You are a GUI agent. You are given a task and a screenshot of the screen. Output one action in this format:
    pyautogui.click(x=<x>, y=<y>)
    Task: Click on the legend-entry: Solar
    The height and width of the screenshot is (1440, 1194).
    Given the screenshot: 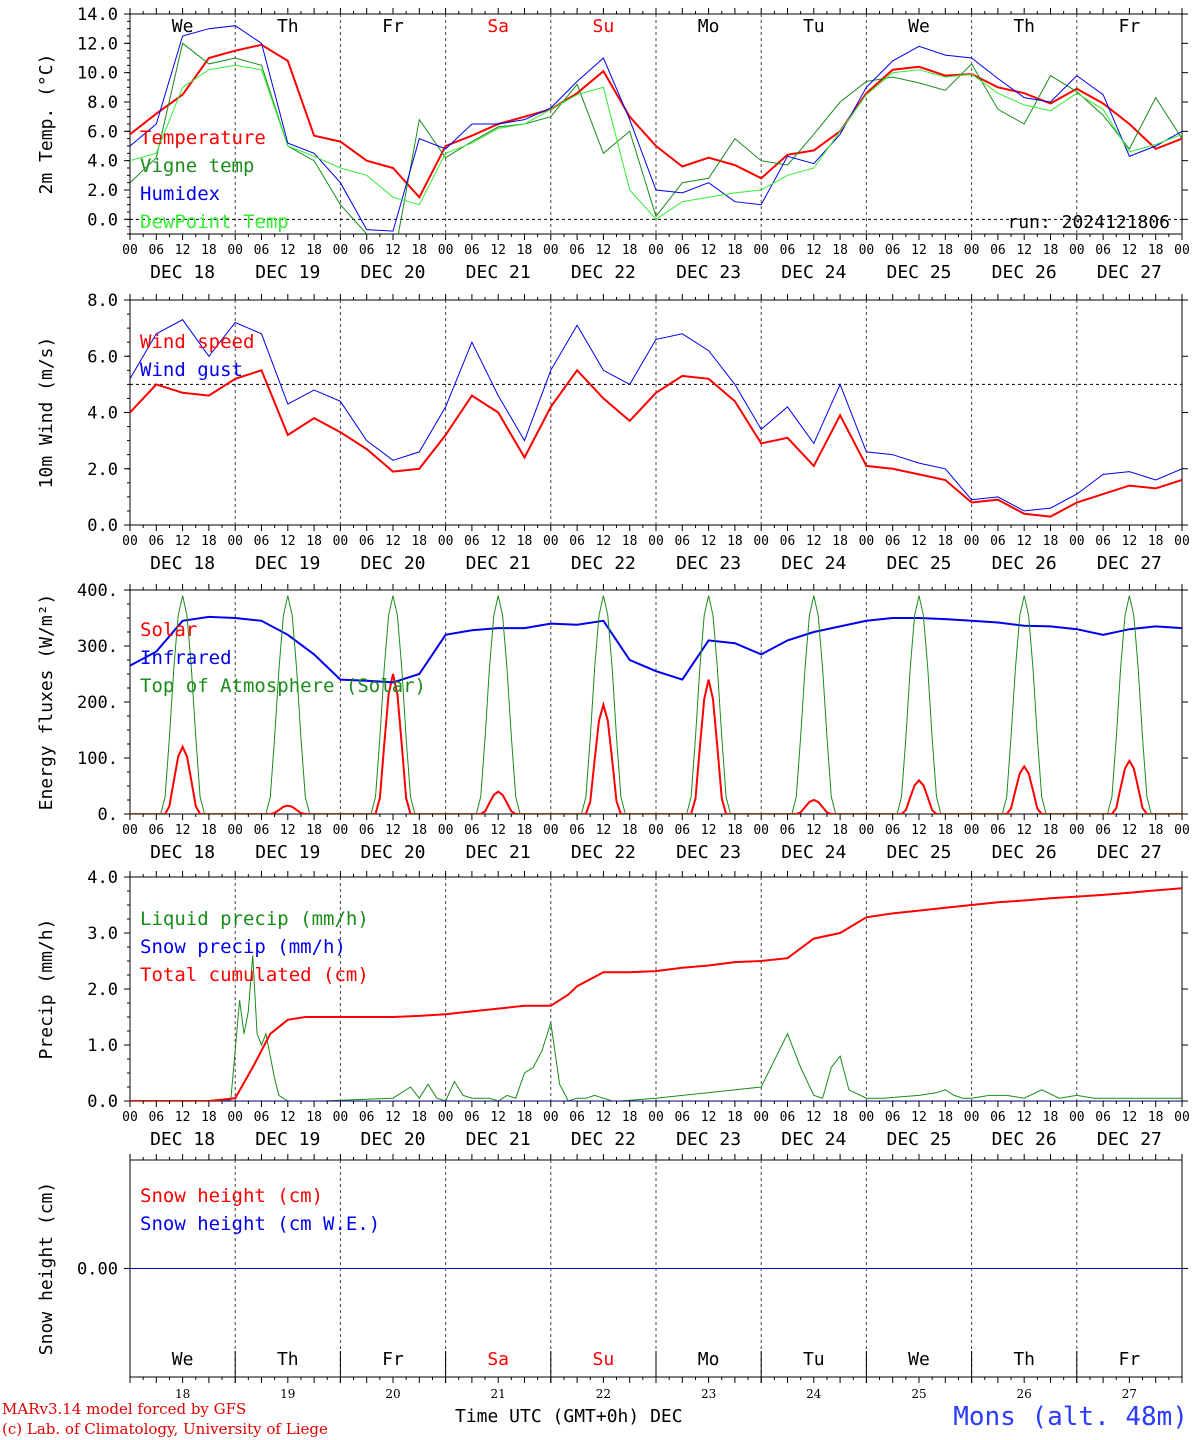 What is the action you would take?
    pyautogui.click(x=168, y=630)
    